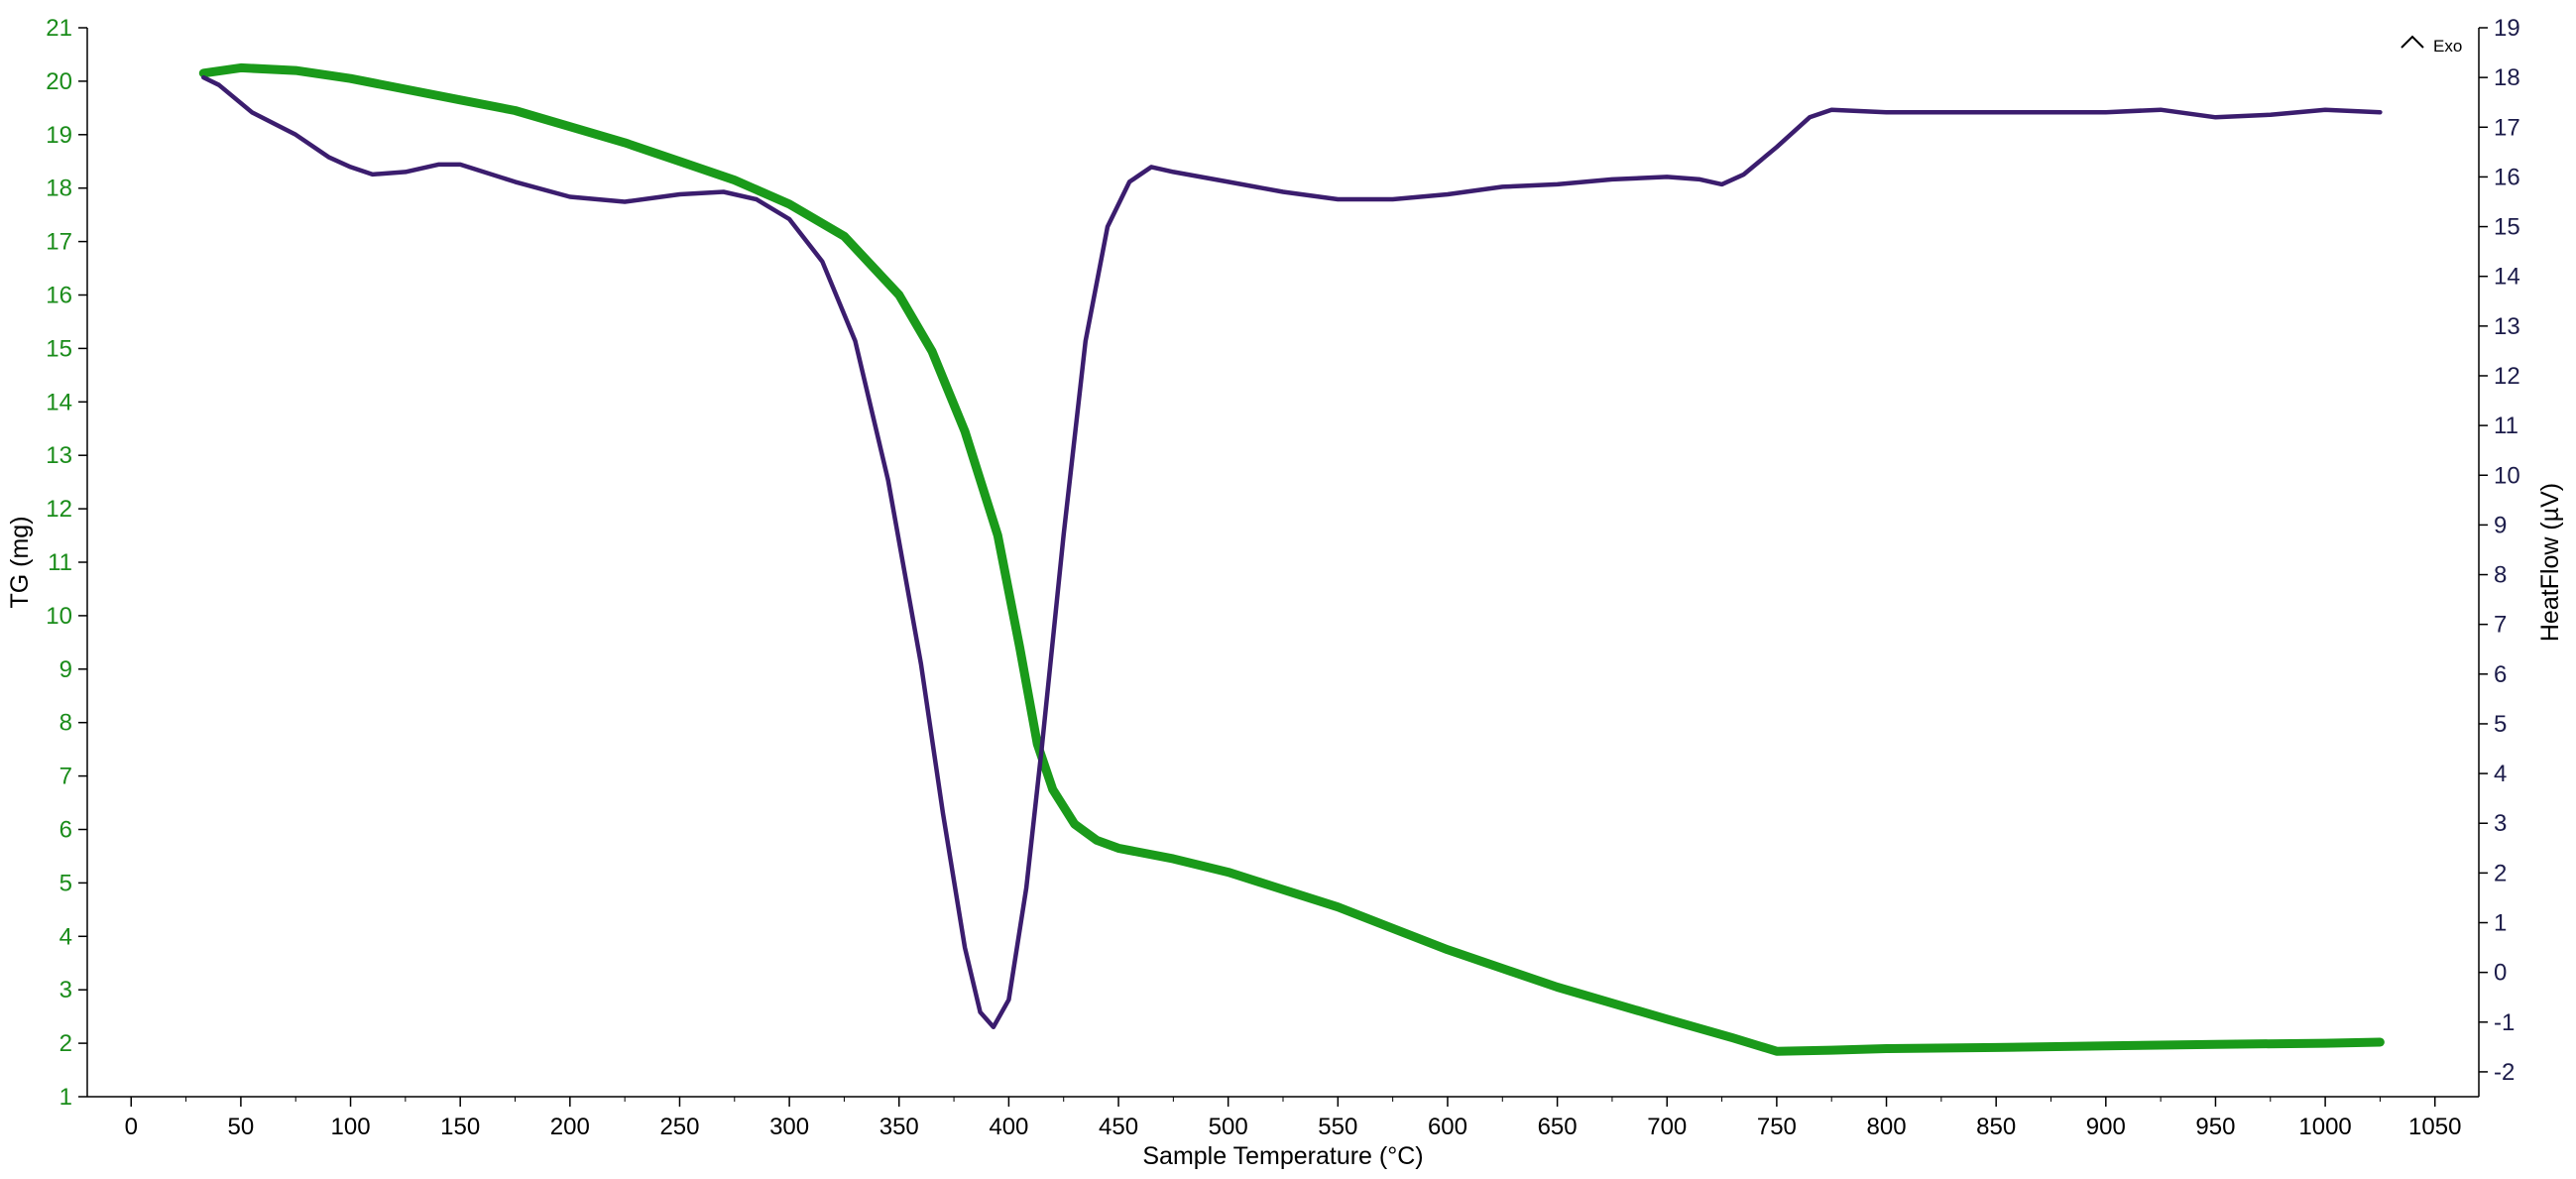 This screenshot has height=1179, width=2576. What do you see at coordinates (2500, 724) in the screenshot?
I see `right-tick-label: 5` at bounding box center [2500, 724].